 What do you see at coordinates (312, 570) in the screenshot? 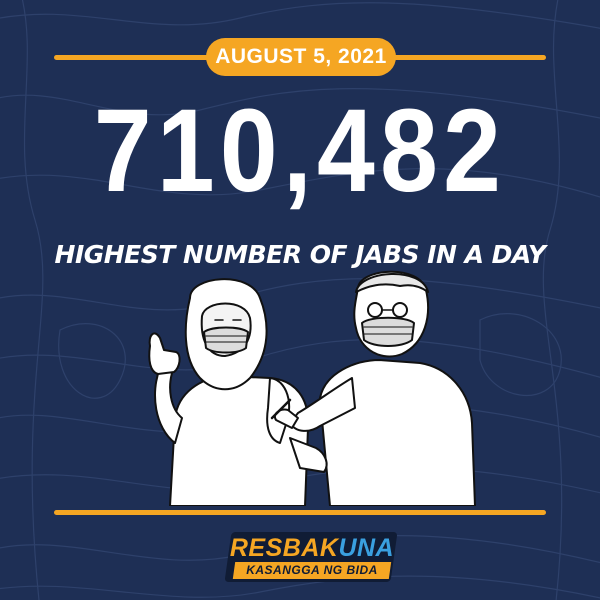
I see `logo-tagline: KASANGGA NG BIDA` at bounding box center [312, 570].